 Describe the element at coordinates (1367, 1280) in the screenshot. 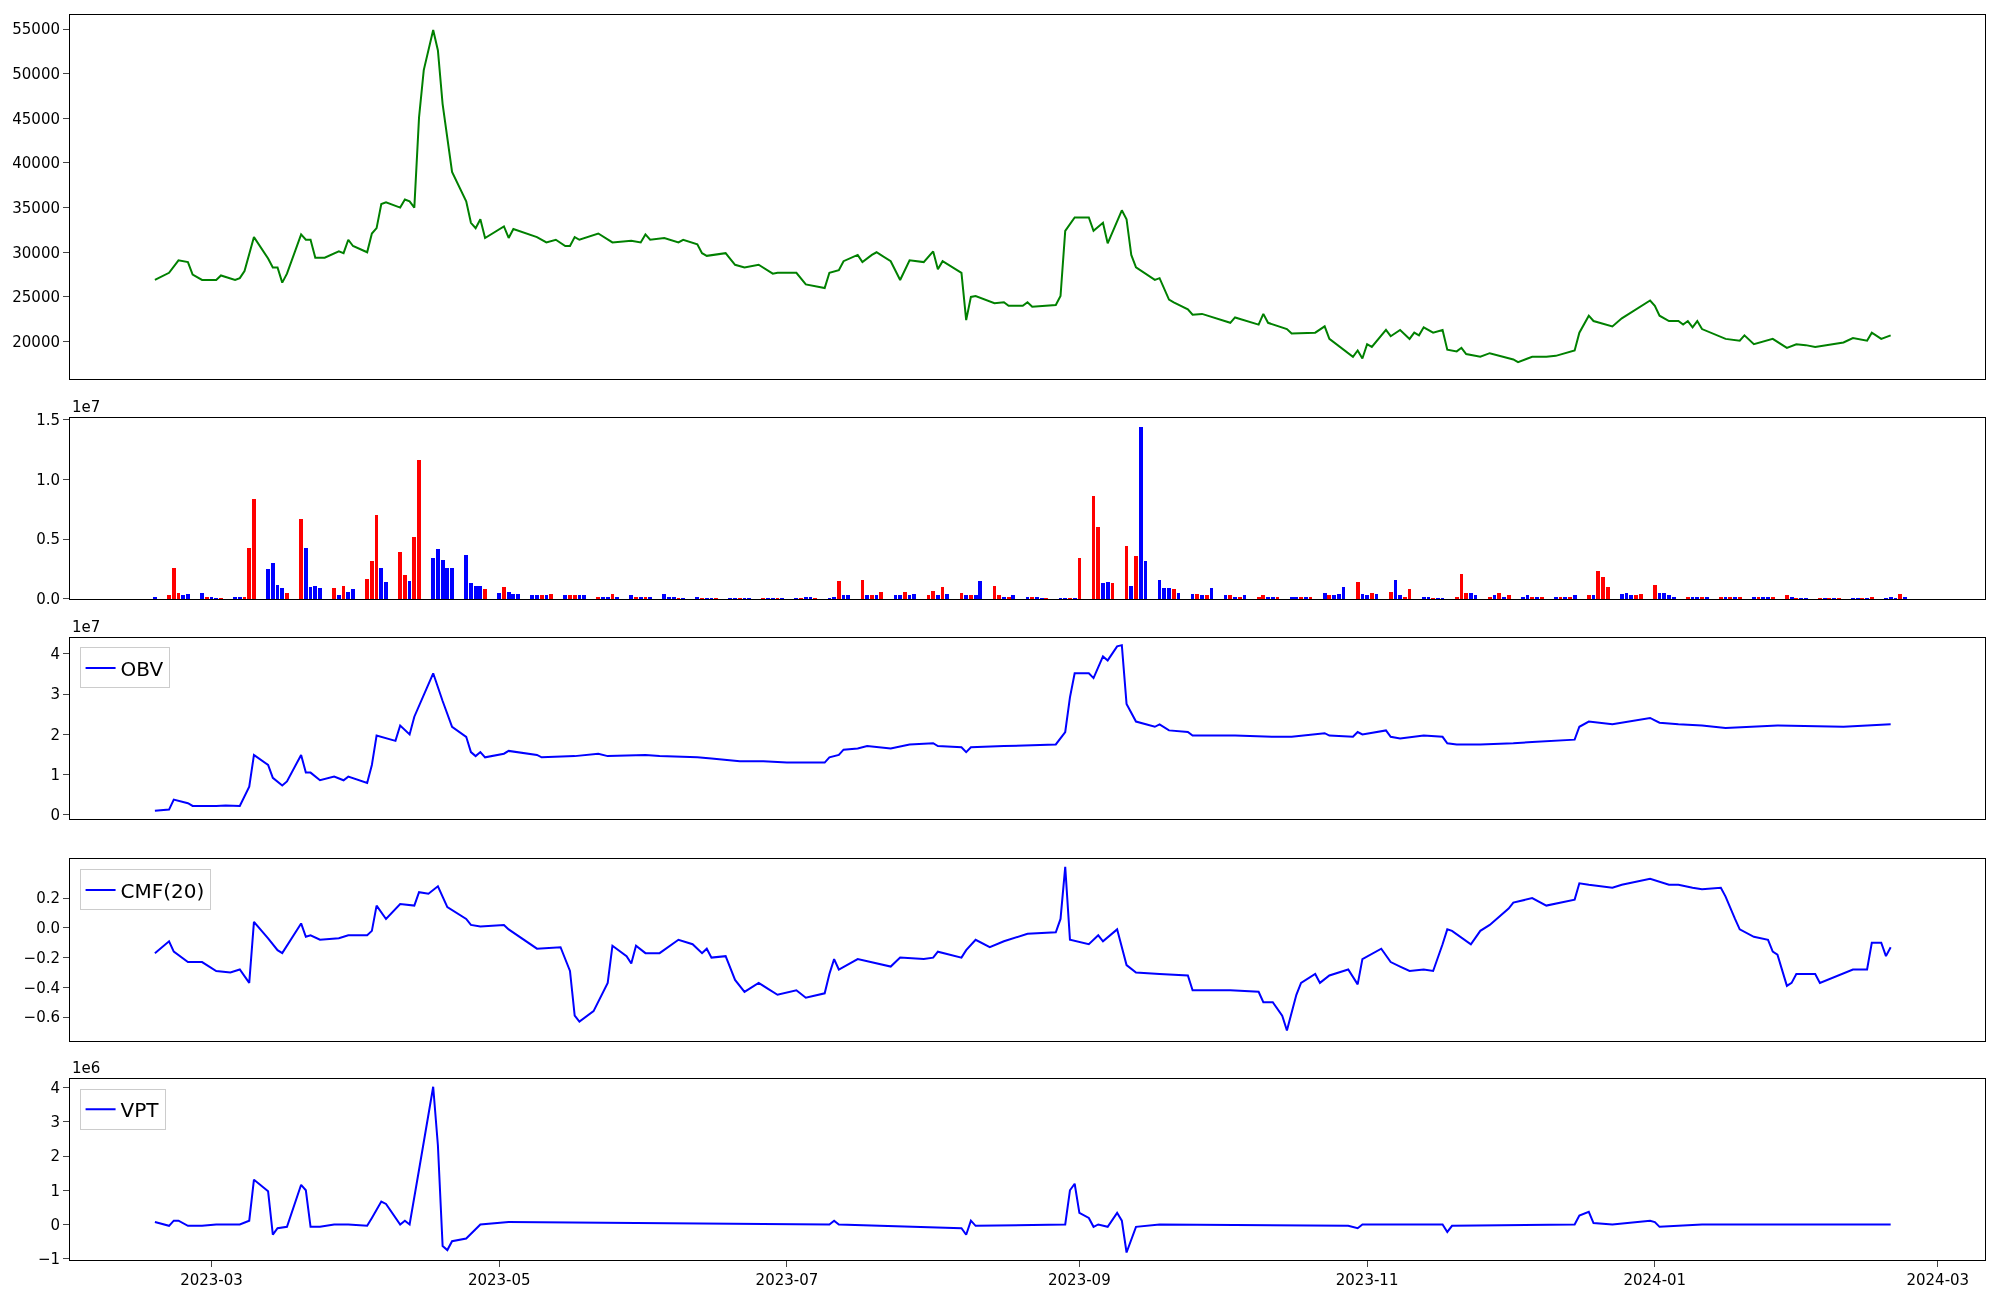

I see `x-tick-label: 2023-11` at that location.